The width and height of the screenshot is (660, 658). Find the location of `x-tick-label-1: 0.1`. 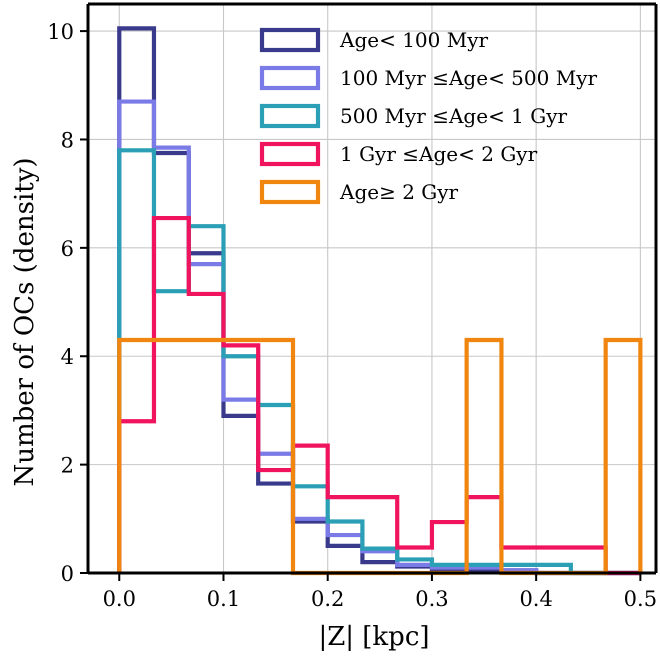

x-tick-label-1: 0.1 is located at coordinates (223, 599).